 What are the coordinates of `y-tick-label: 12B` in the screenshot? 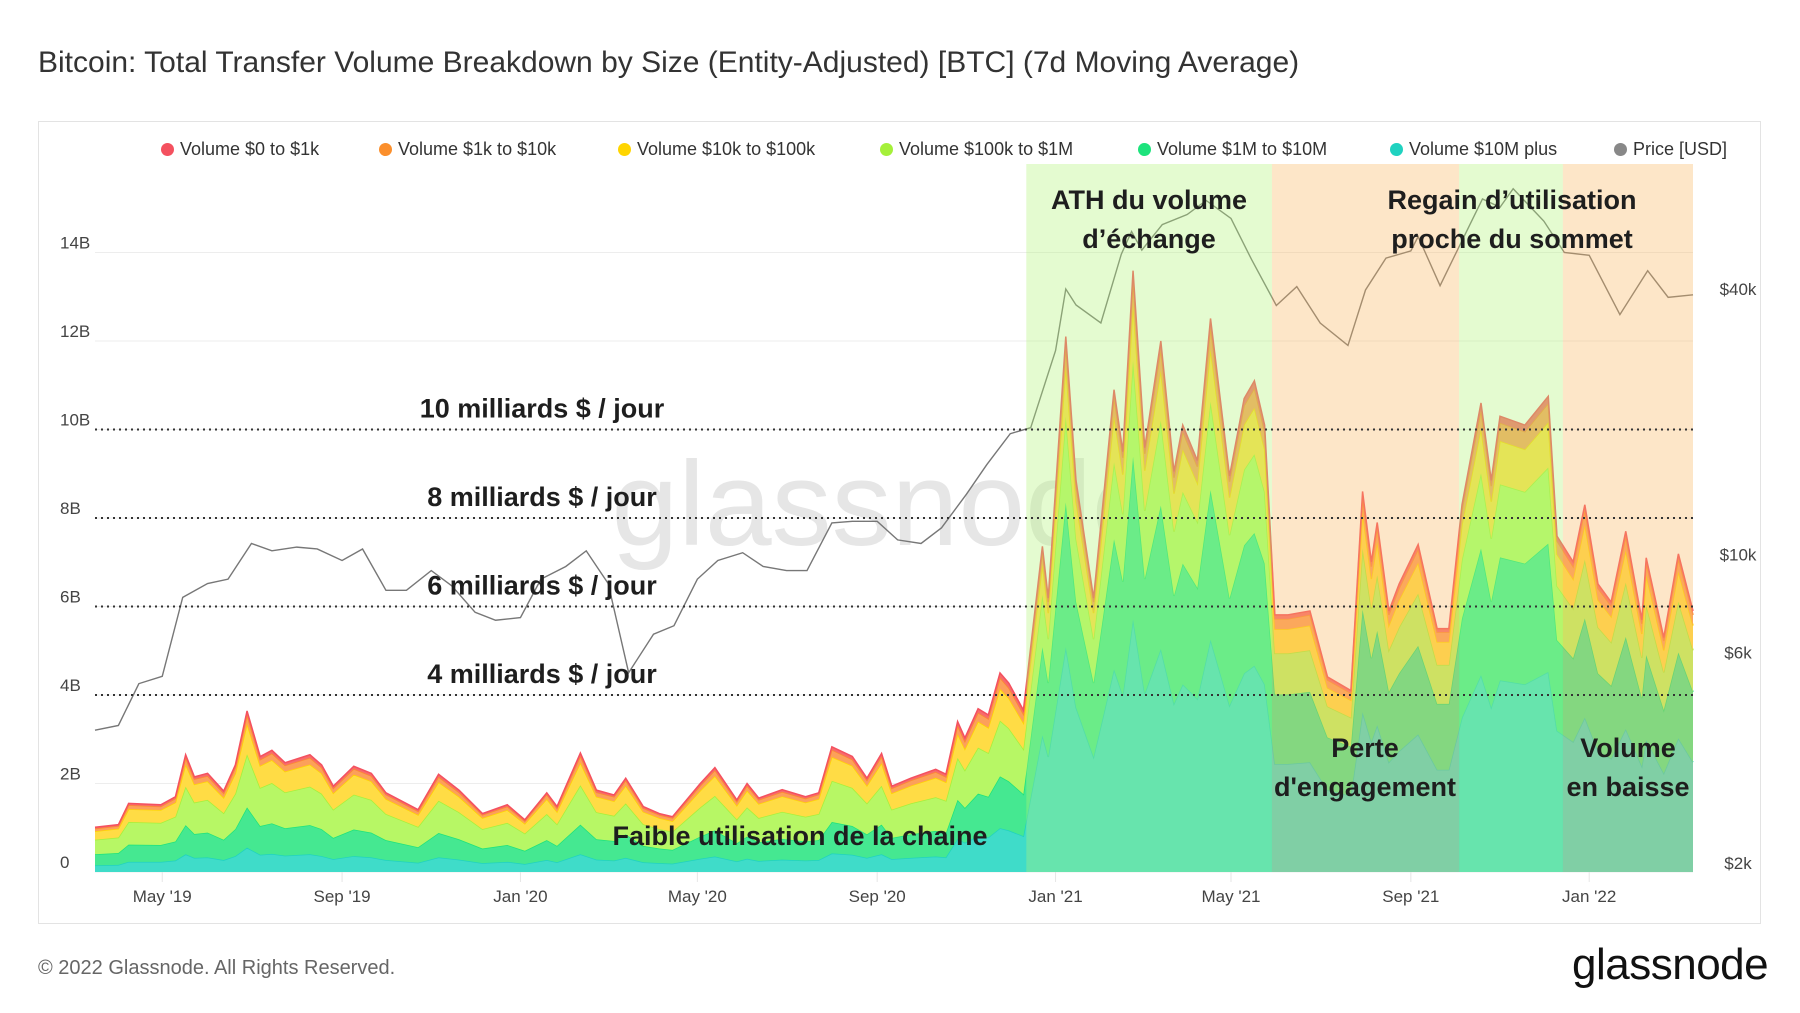 It's located at (75, 331).